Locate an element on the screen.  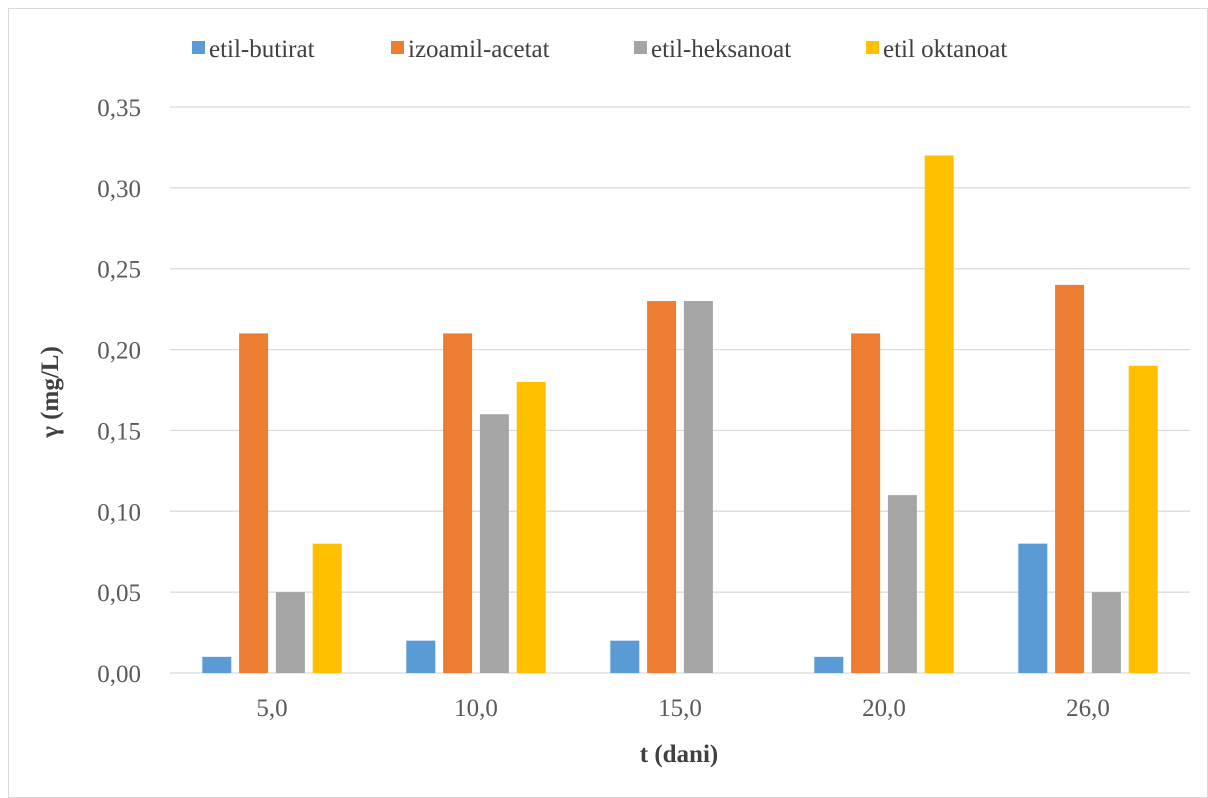
x-tick-label: 20,0 is located at coordinates (884, 708).